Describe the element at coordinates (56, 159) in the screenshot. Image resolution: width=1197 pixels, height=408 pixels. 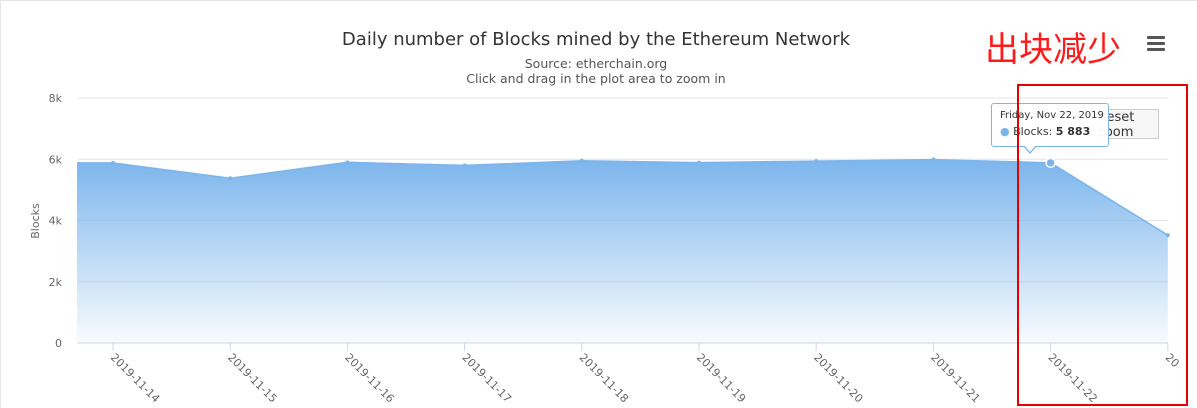
I see `y-tick-label: 6k` at that location.